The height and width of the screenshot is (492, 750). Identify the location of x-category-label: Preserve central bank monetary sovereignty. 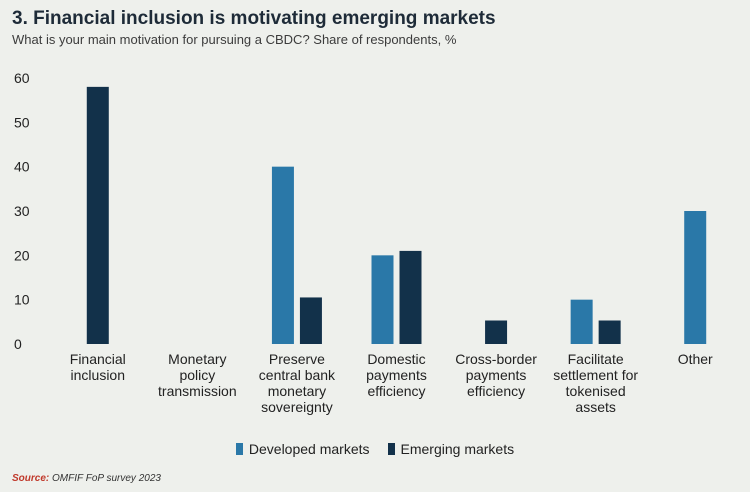
(297, 383).